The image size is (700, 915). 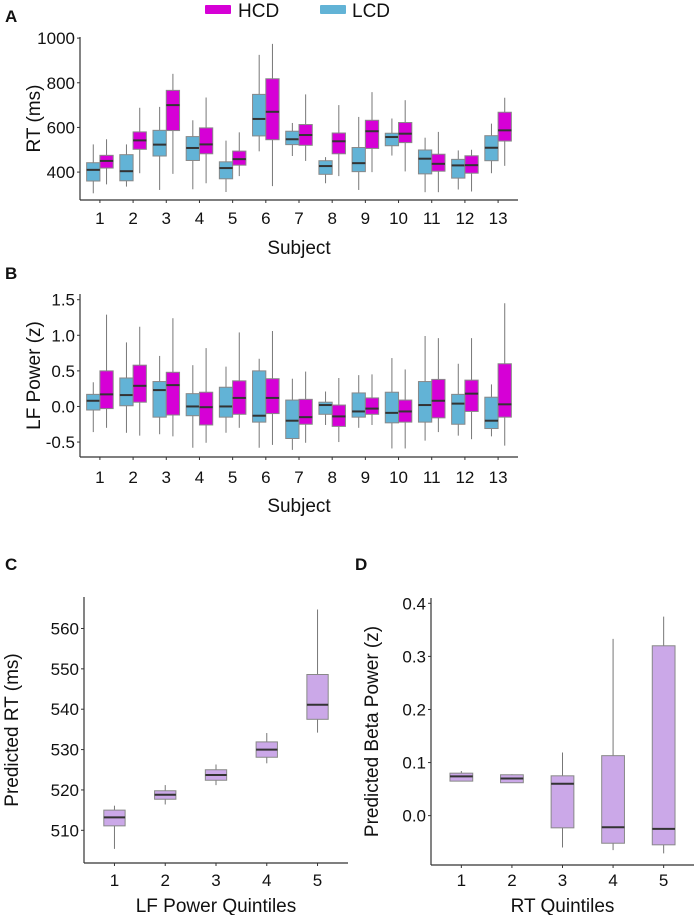 What do you see at coordinates (398, 477) in the screenshot?
I see `x-tick-label: 10` at bounding box center [398, 477].